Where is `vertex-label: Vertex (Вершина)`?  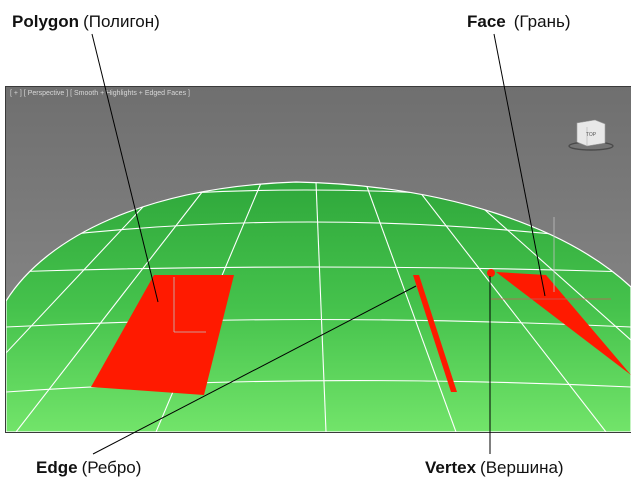
vertex-label: Vertex (Вершина) is located at coordinates (494, 468).